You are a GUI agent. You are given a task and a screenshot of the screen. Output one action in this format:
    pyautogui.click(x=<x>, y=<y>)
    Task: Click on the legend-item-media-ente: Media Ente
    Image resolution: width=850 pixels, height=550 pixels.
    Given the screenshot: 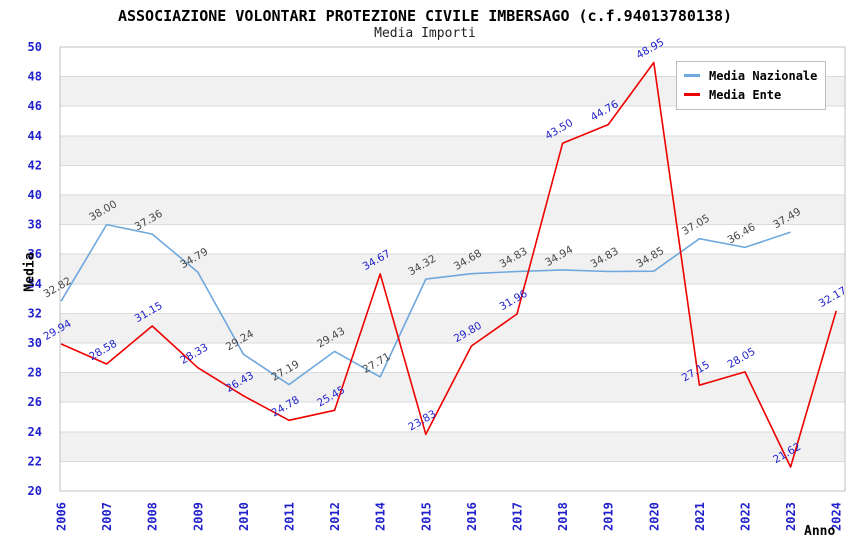 What is the action you would take?
    pyautogui.click(x=750, y=94)
    